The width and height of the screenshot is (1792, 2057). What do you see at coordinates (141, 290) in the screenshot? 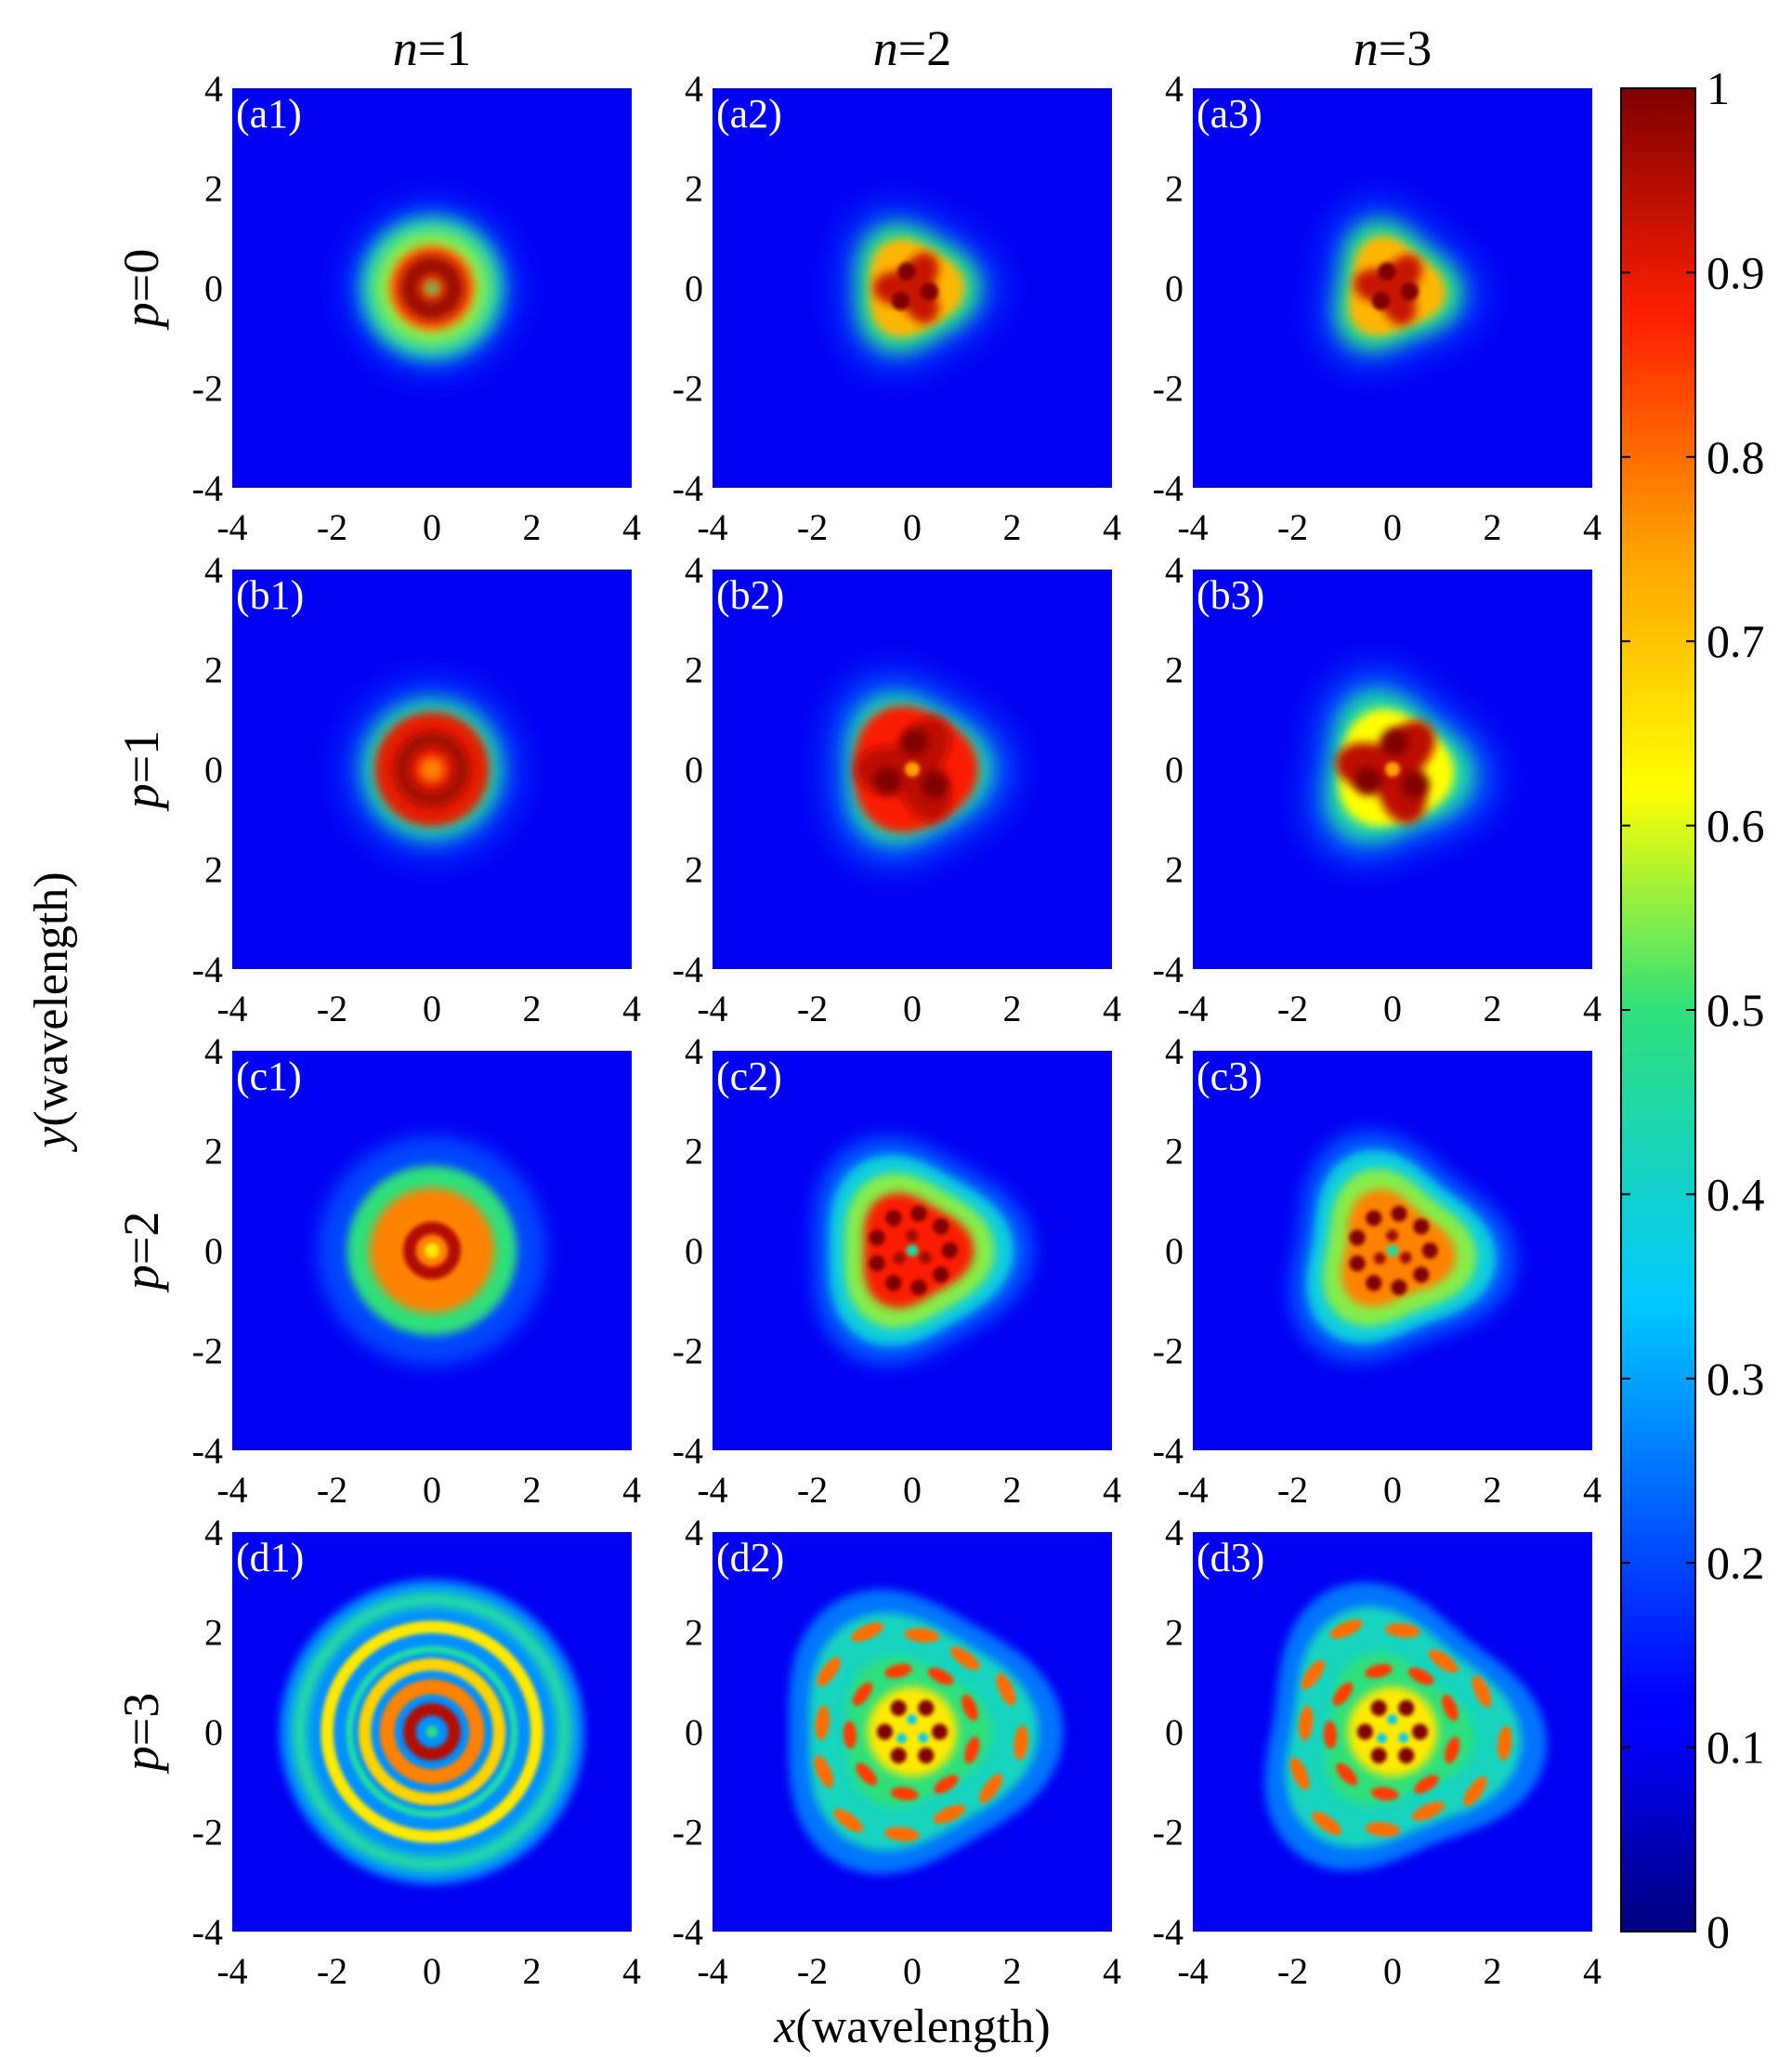
I see `row-label: p=0` at bounding box center [141, 290].